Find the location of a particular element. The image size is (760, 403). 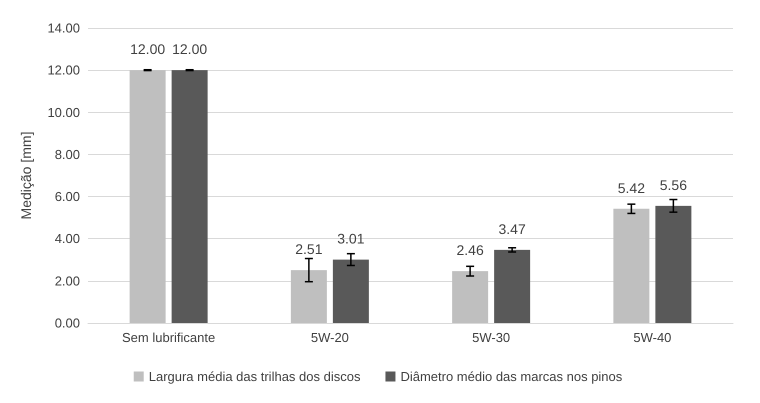

x-tick-label: 5W-40 is located at coordinates (652, 337).